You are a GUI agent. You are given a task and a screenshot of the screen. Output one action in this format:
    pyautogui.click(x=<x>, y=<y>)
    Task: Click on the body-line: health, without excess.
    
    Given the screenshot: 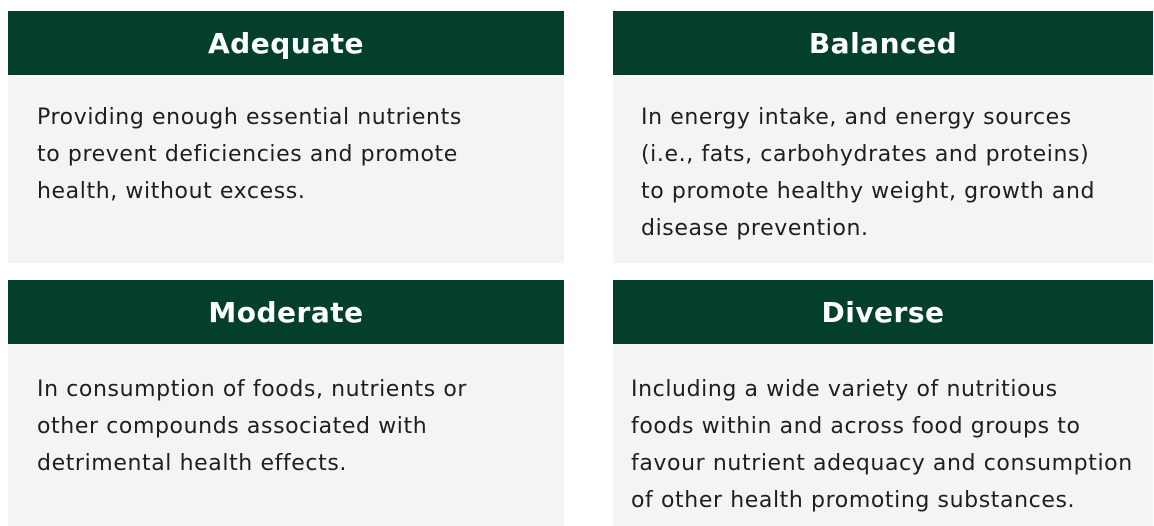 What is the action you would take?
    pyautogui.click(x=171, y=191)
    